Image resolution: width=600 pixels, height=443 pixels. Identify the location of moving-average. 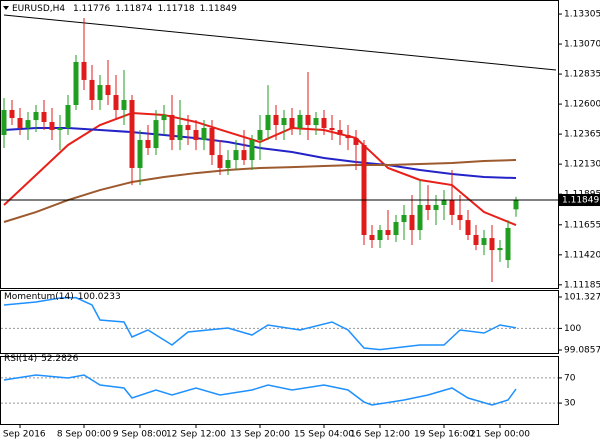
(260, 191).